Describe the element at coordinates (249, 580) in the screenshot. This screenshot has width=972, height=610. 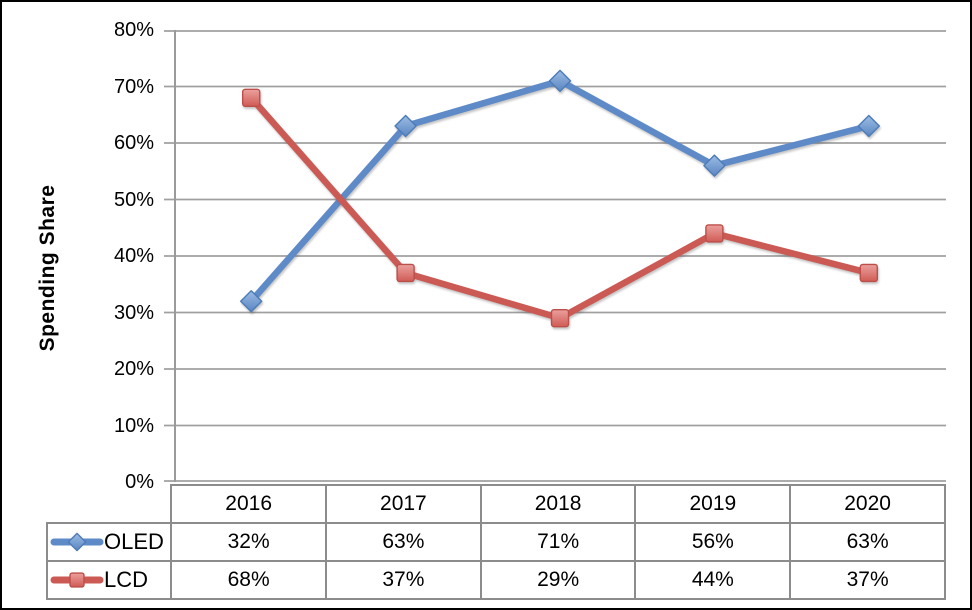
I see `table-cell-lcd-2016: 68%` at that location.